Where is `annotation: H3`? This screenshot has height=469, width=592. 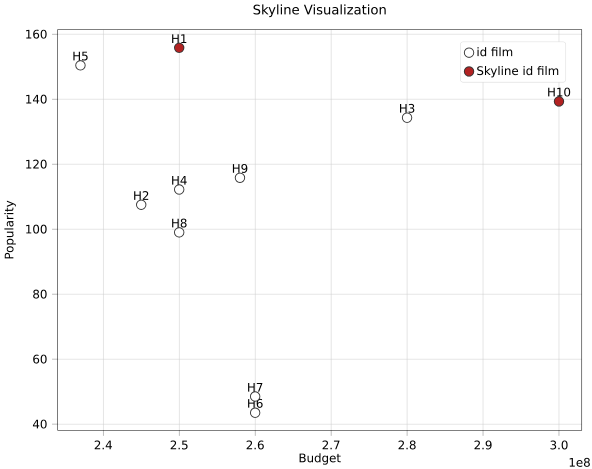
annotation: H3 is located at coordinates (407, 108).